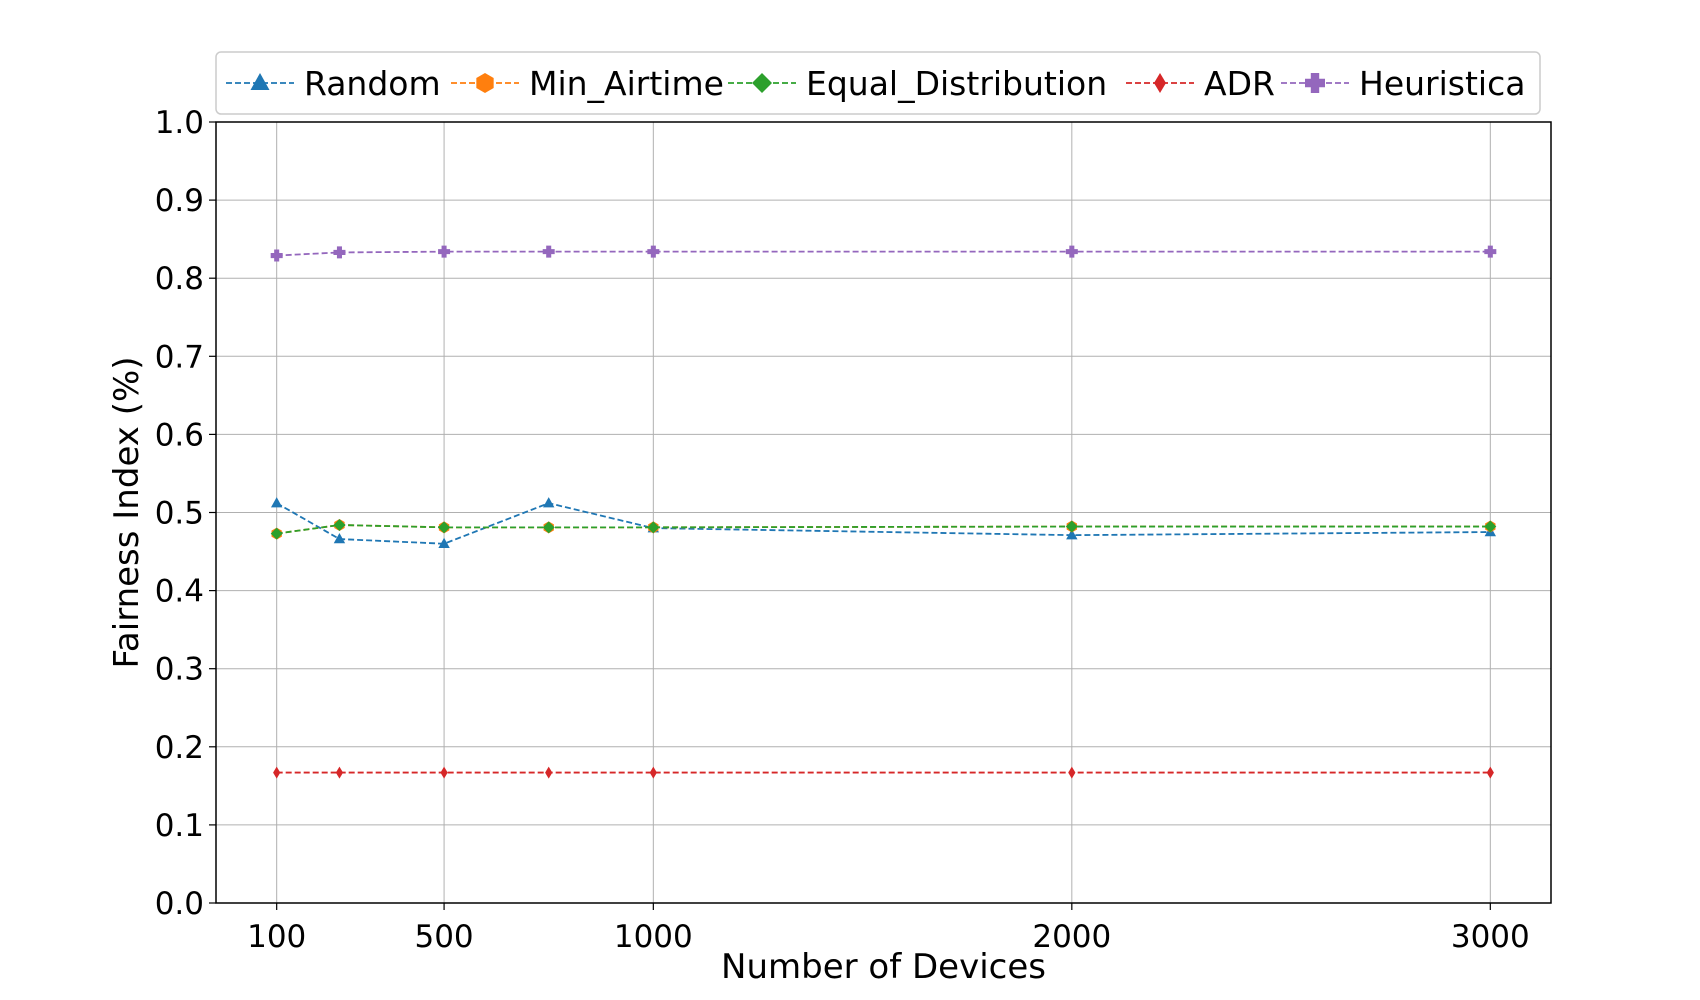 The image size is (1700, 1000). I want to click on y-tick-label: 0.4, so click(179, 592).